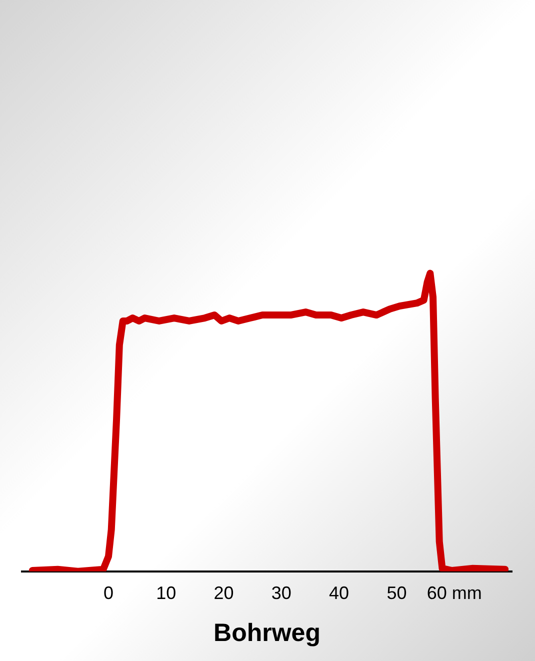  Describe the element at coordinates (224, 593) in the screenshot. I see `x-tick-label: 20` at that location.